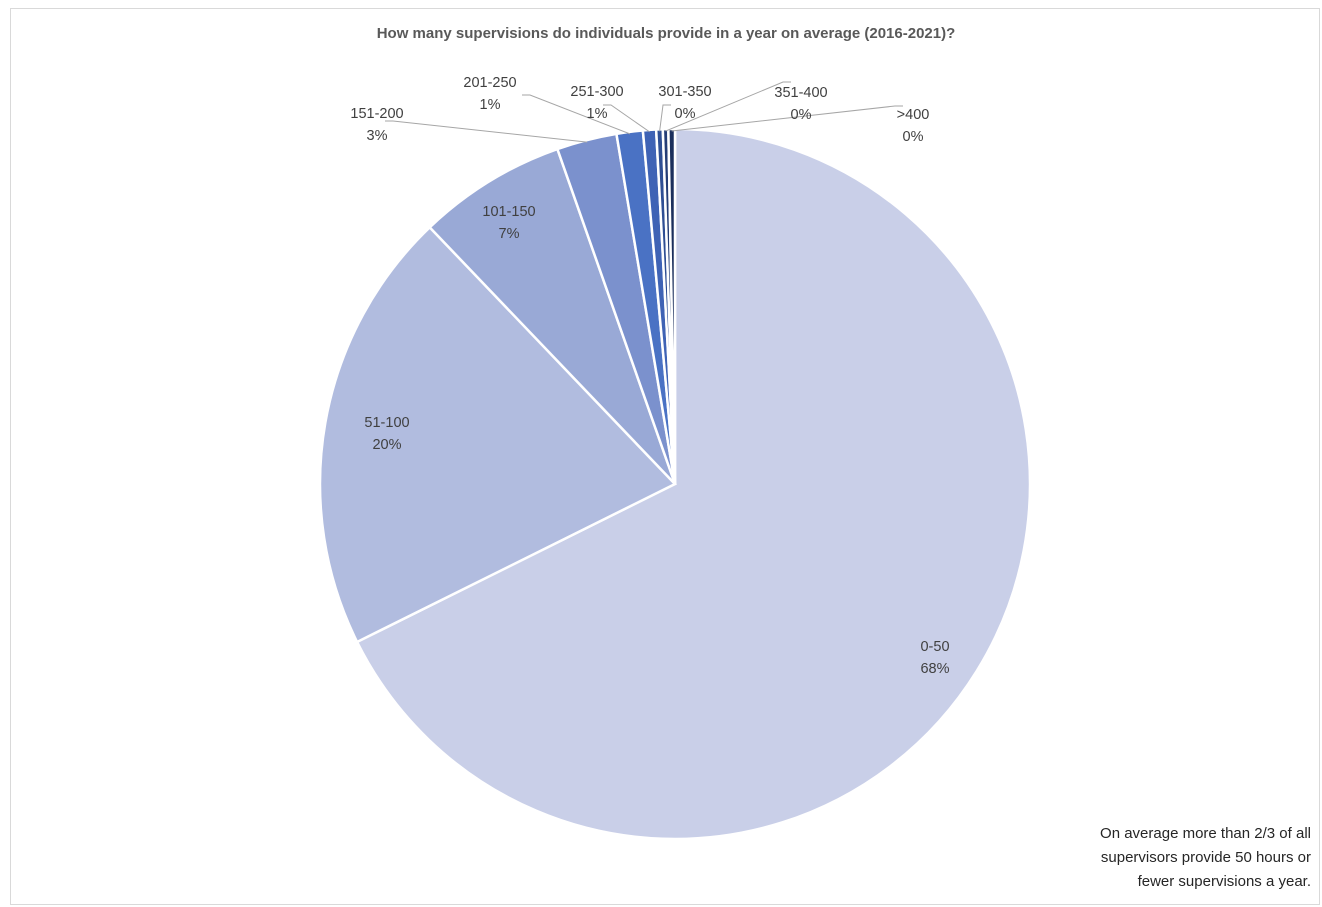 Image resolution: width=1322 pixels, height=907 pixels. I want to click on data-label: 151-200 3%, so click(376, 125).